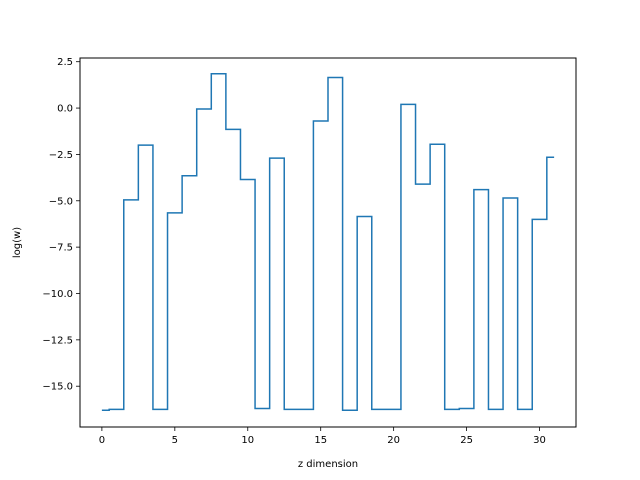 This screenshot has width=640, height=480. I want to click on x-tick-label: 30, so click(539, 440).